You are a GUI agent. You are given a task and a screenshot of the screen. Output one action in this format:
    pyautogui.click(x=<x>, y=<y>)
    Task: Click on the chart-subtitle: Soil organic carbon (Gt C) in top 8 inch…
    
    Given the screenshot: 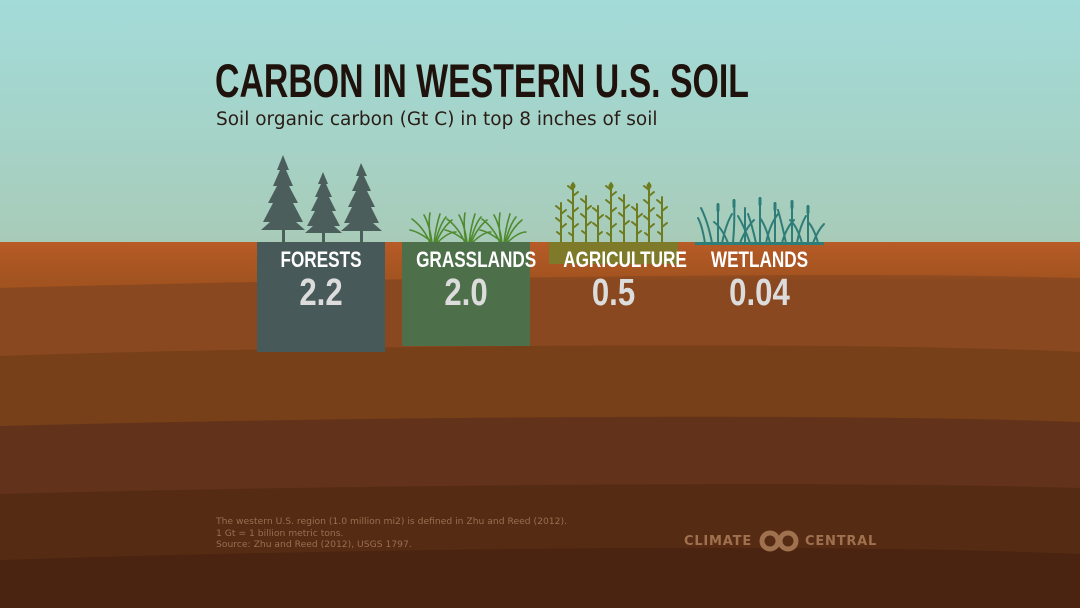 What is the action you would take?
    pyautogui.click(x=437, y=119)
    